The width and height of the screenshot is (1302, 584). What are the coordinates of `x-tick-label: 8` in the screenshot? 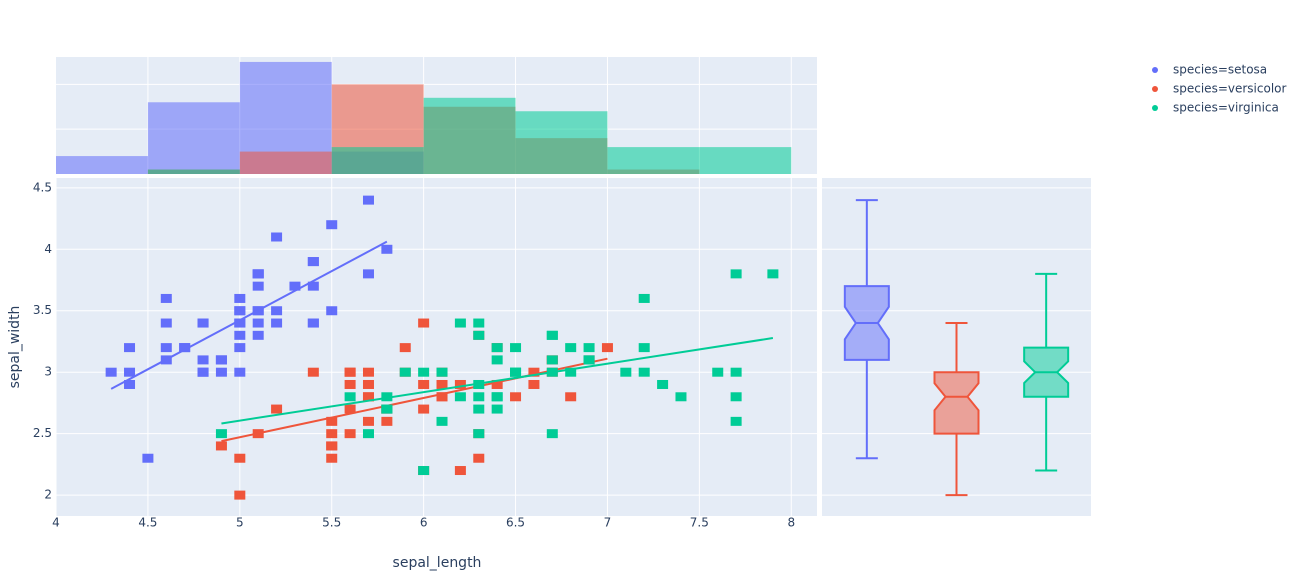 It's located at (791, 523).